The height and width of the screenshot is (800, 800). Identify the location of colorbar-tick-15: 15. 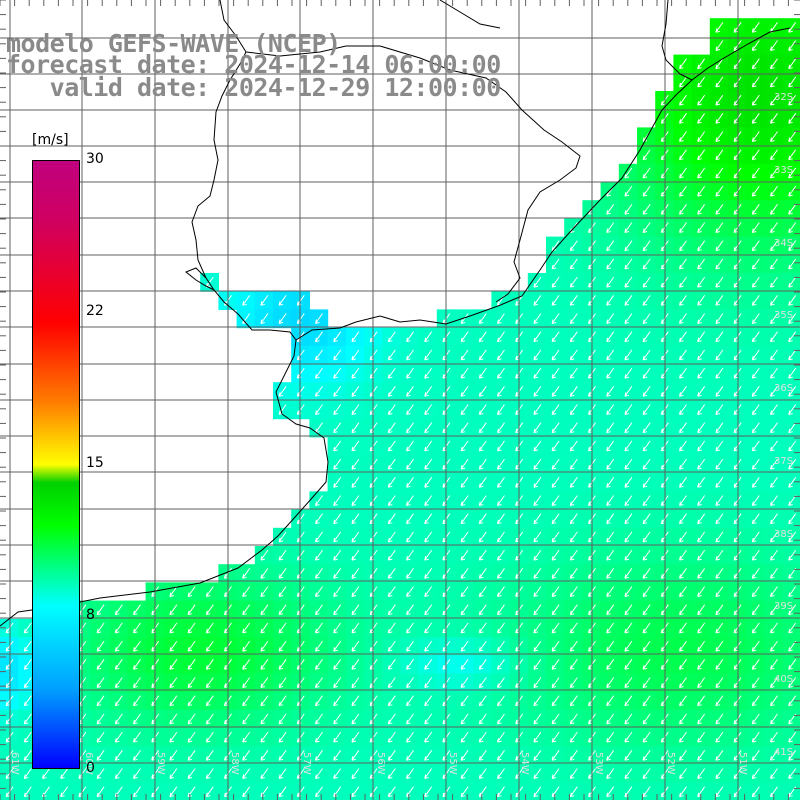
(95, 463).